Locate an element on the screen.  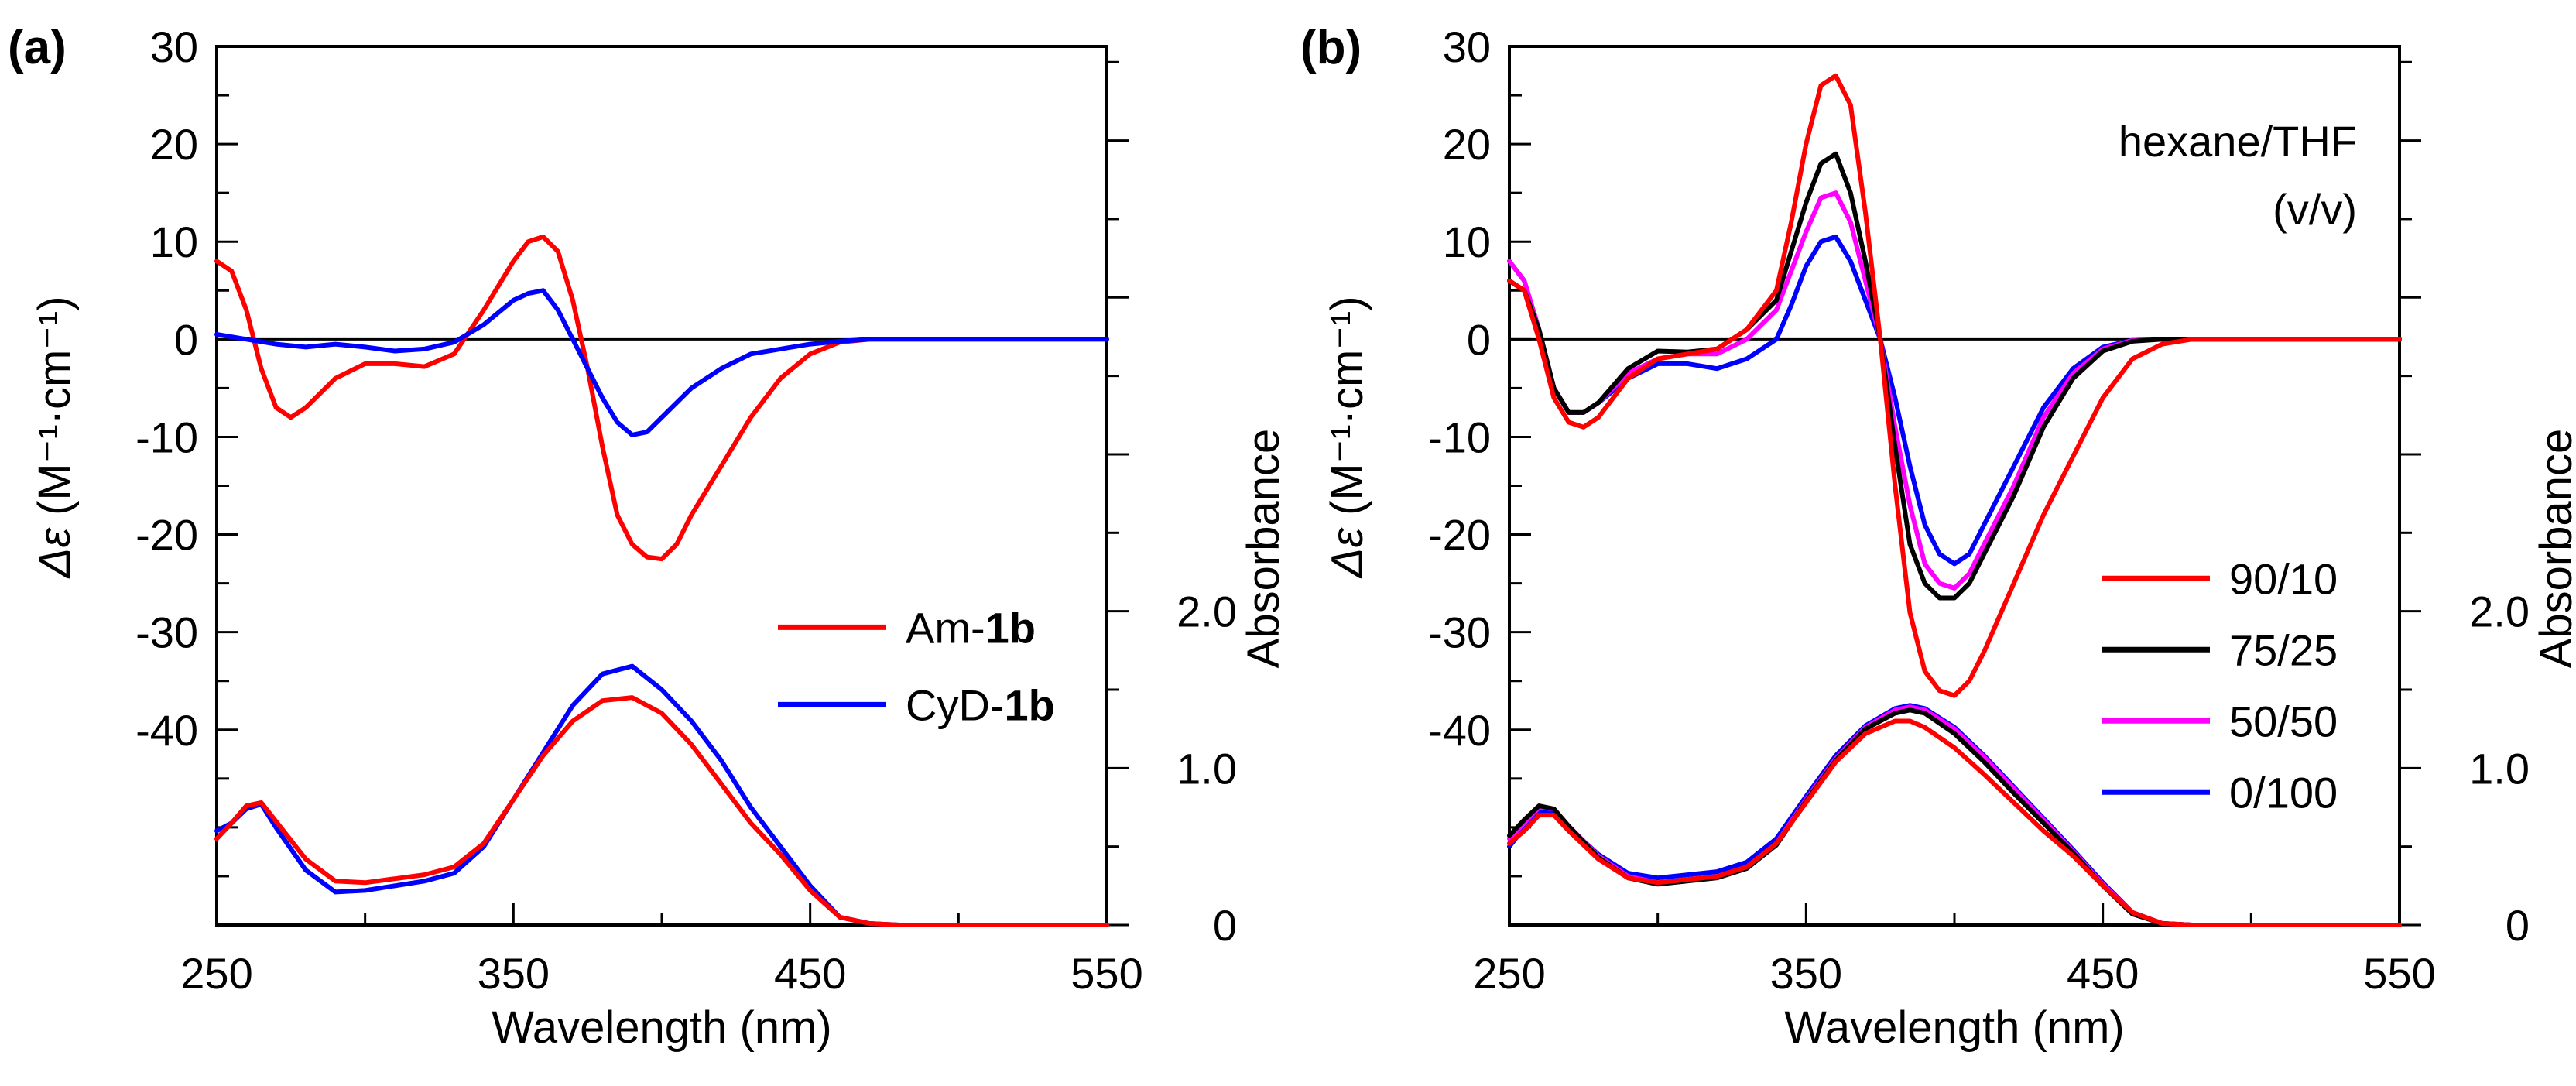
annotation-text: (v/v) is located at coordinates (2315, 209).